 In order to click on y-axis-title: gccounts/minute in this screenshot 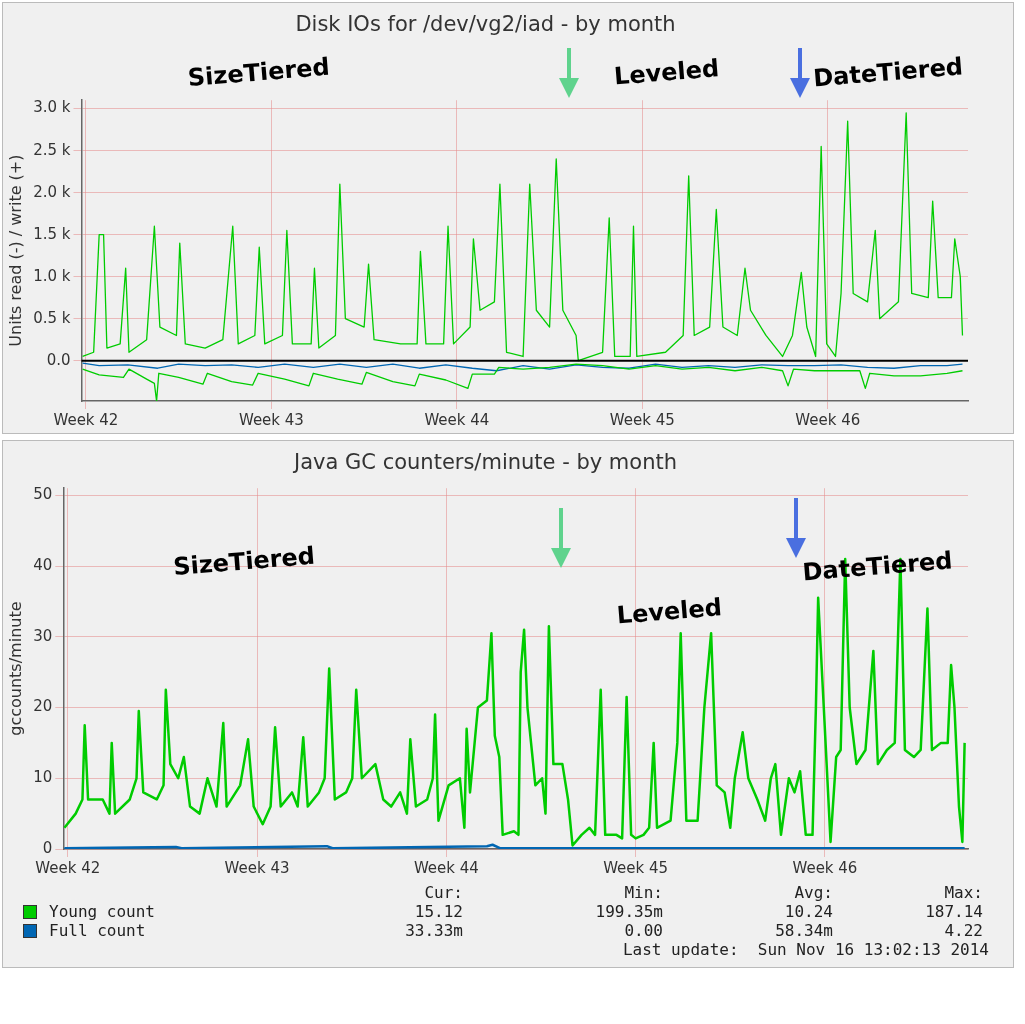, I will do `click(15, 668)`.